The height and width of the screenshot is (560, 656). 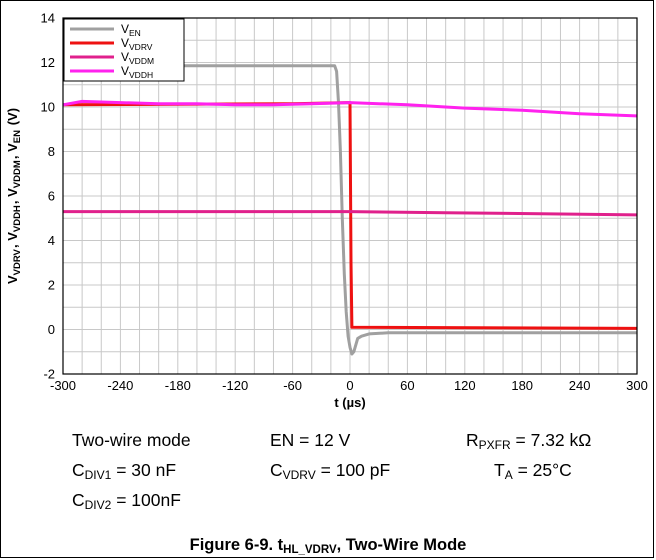 What do you see at coordinates (349, 385) in the screenshot?
I see `x-tick-label: 0` at bounding box center [349, 385].